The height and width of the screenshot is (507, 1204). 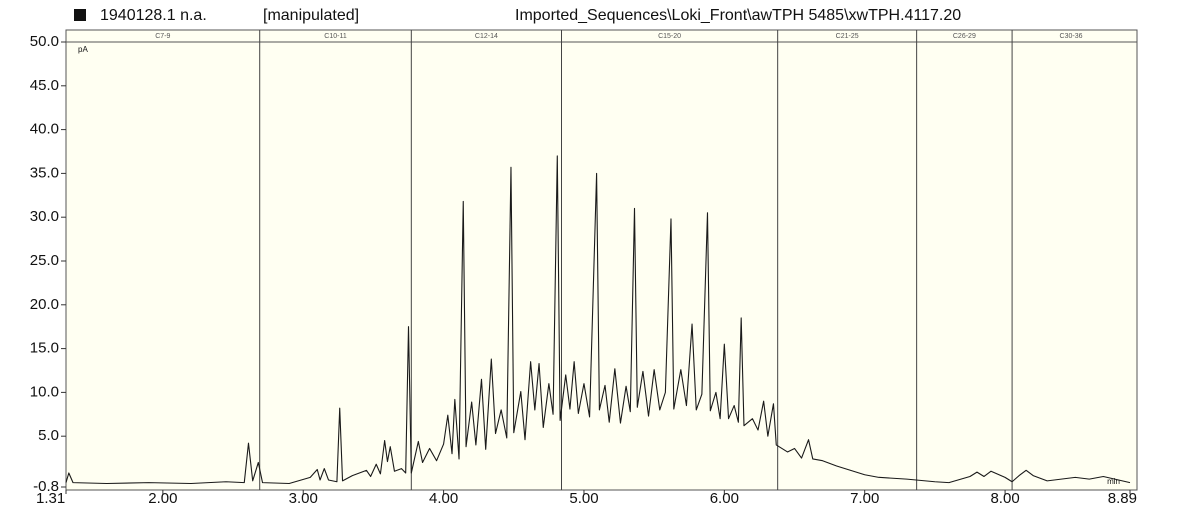 What do you see at coordinates (583, 498) in the screenshot?
I see `x-tick-label: 5.00` at bounding box center [583, 498].